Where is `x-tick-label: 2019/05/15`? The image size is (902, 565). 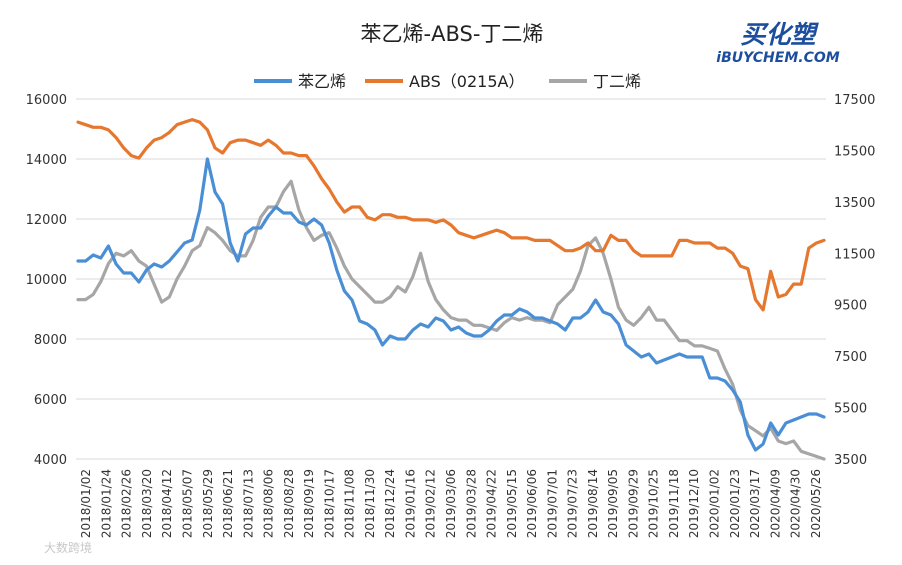 x-tick-label: 2019/05/15 is located at coordinates (512, 503).